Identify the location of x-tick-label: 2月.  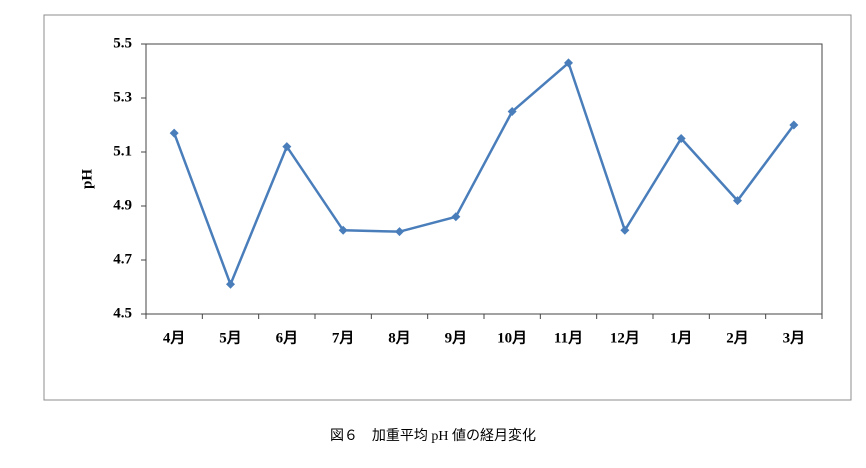
(737, 337).